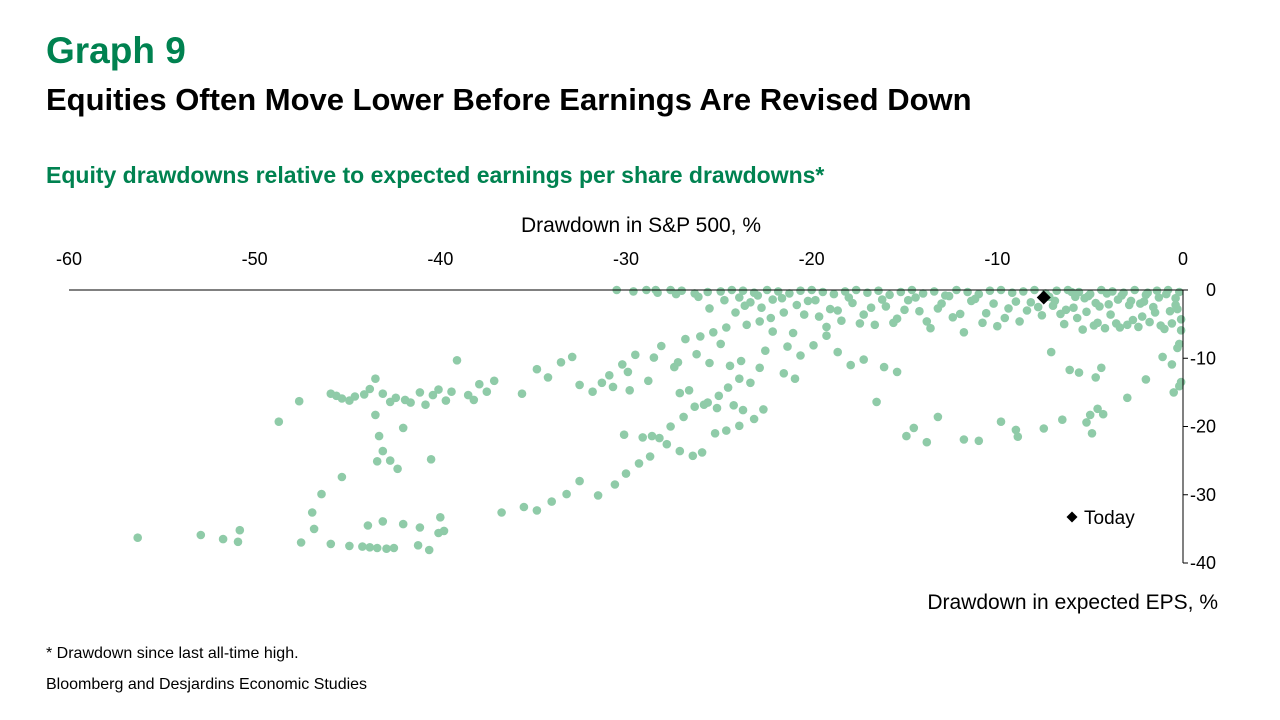 The height and width of the screenshot is (720, 1280). What do you see at coordinates (1109, 518) in the screenshot?
I see `legend-today-label: Today` at bounding box center [1109, 518].